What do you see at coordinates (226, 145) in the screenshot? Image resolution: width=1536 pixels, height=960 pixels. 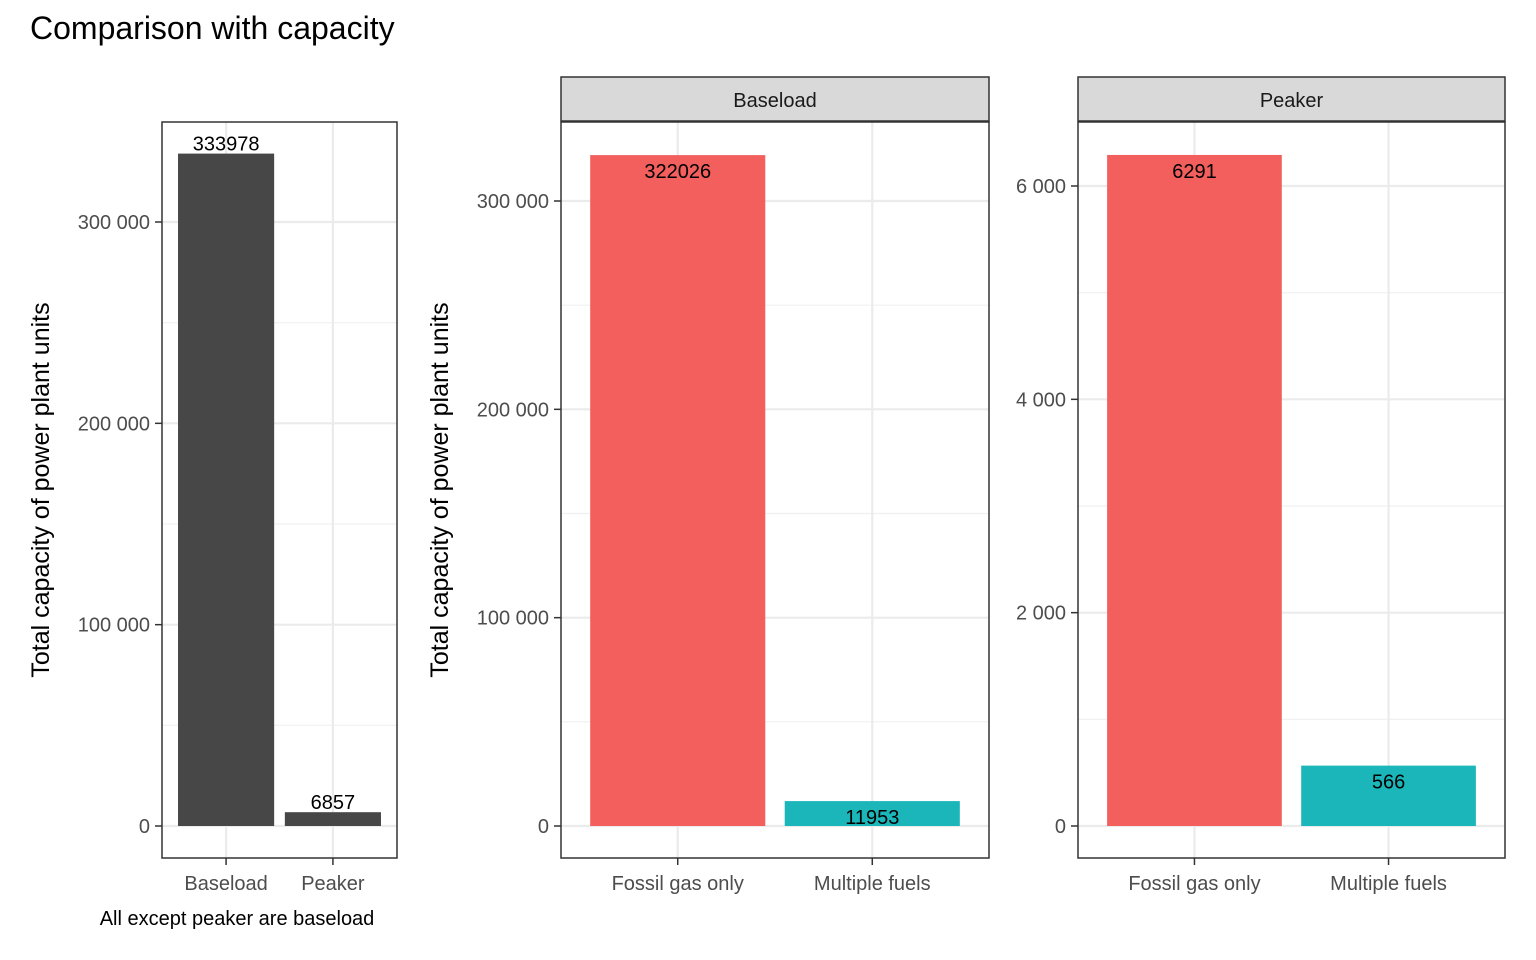 I see `data-label: 333978` at bounding box center [226, 145].